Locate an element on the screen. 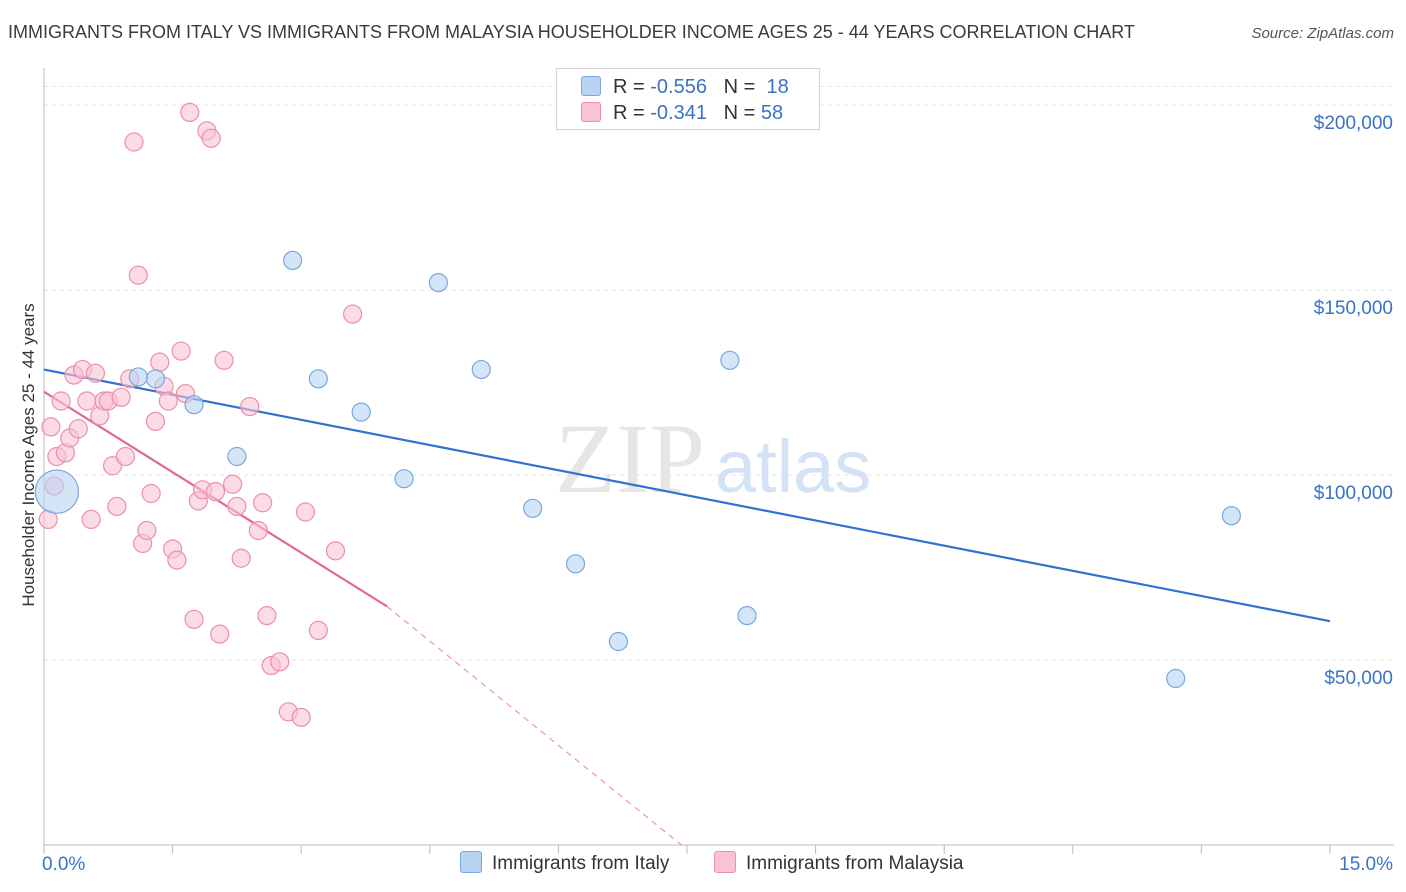 This screenshot has height=892, width=1406. malaysia-r-value: -0.341 is located at coordinates (678, 113).